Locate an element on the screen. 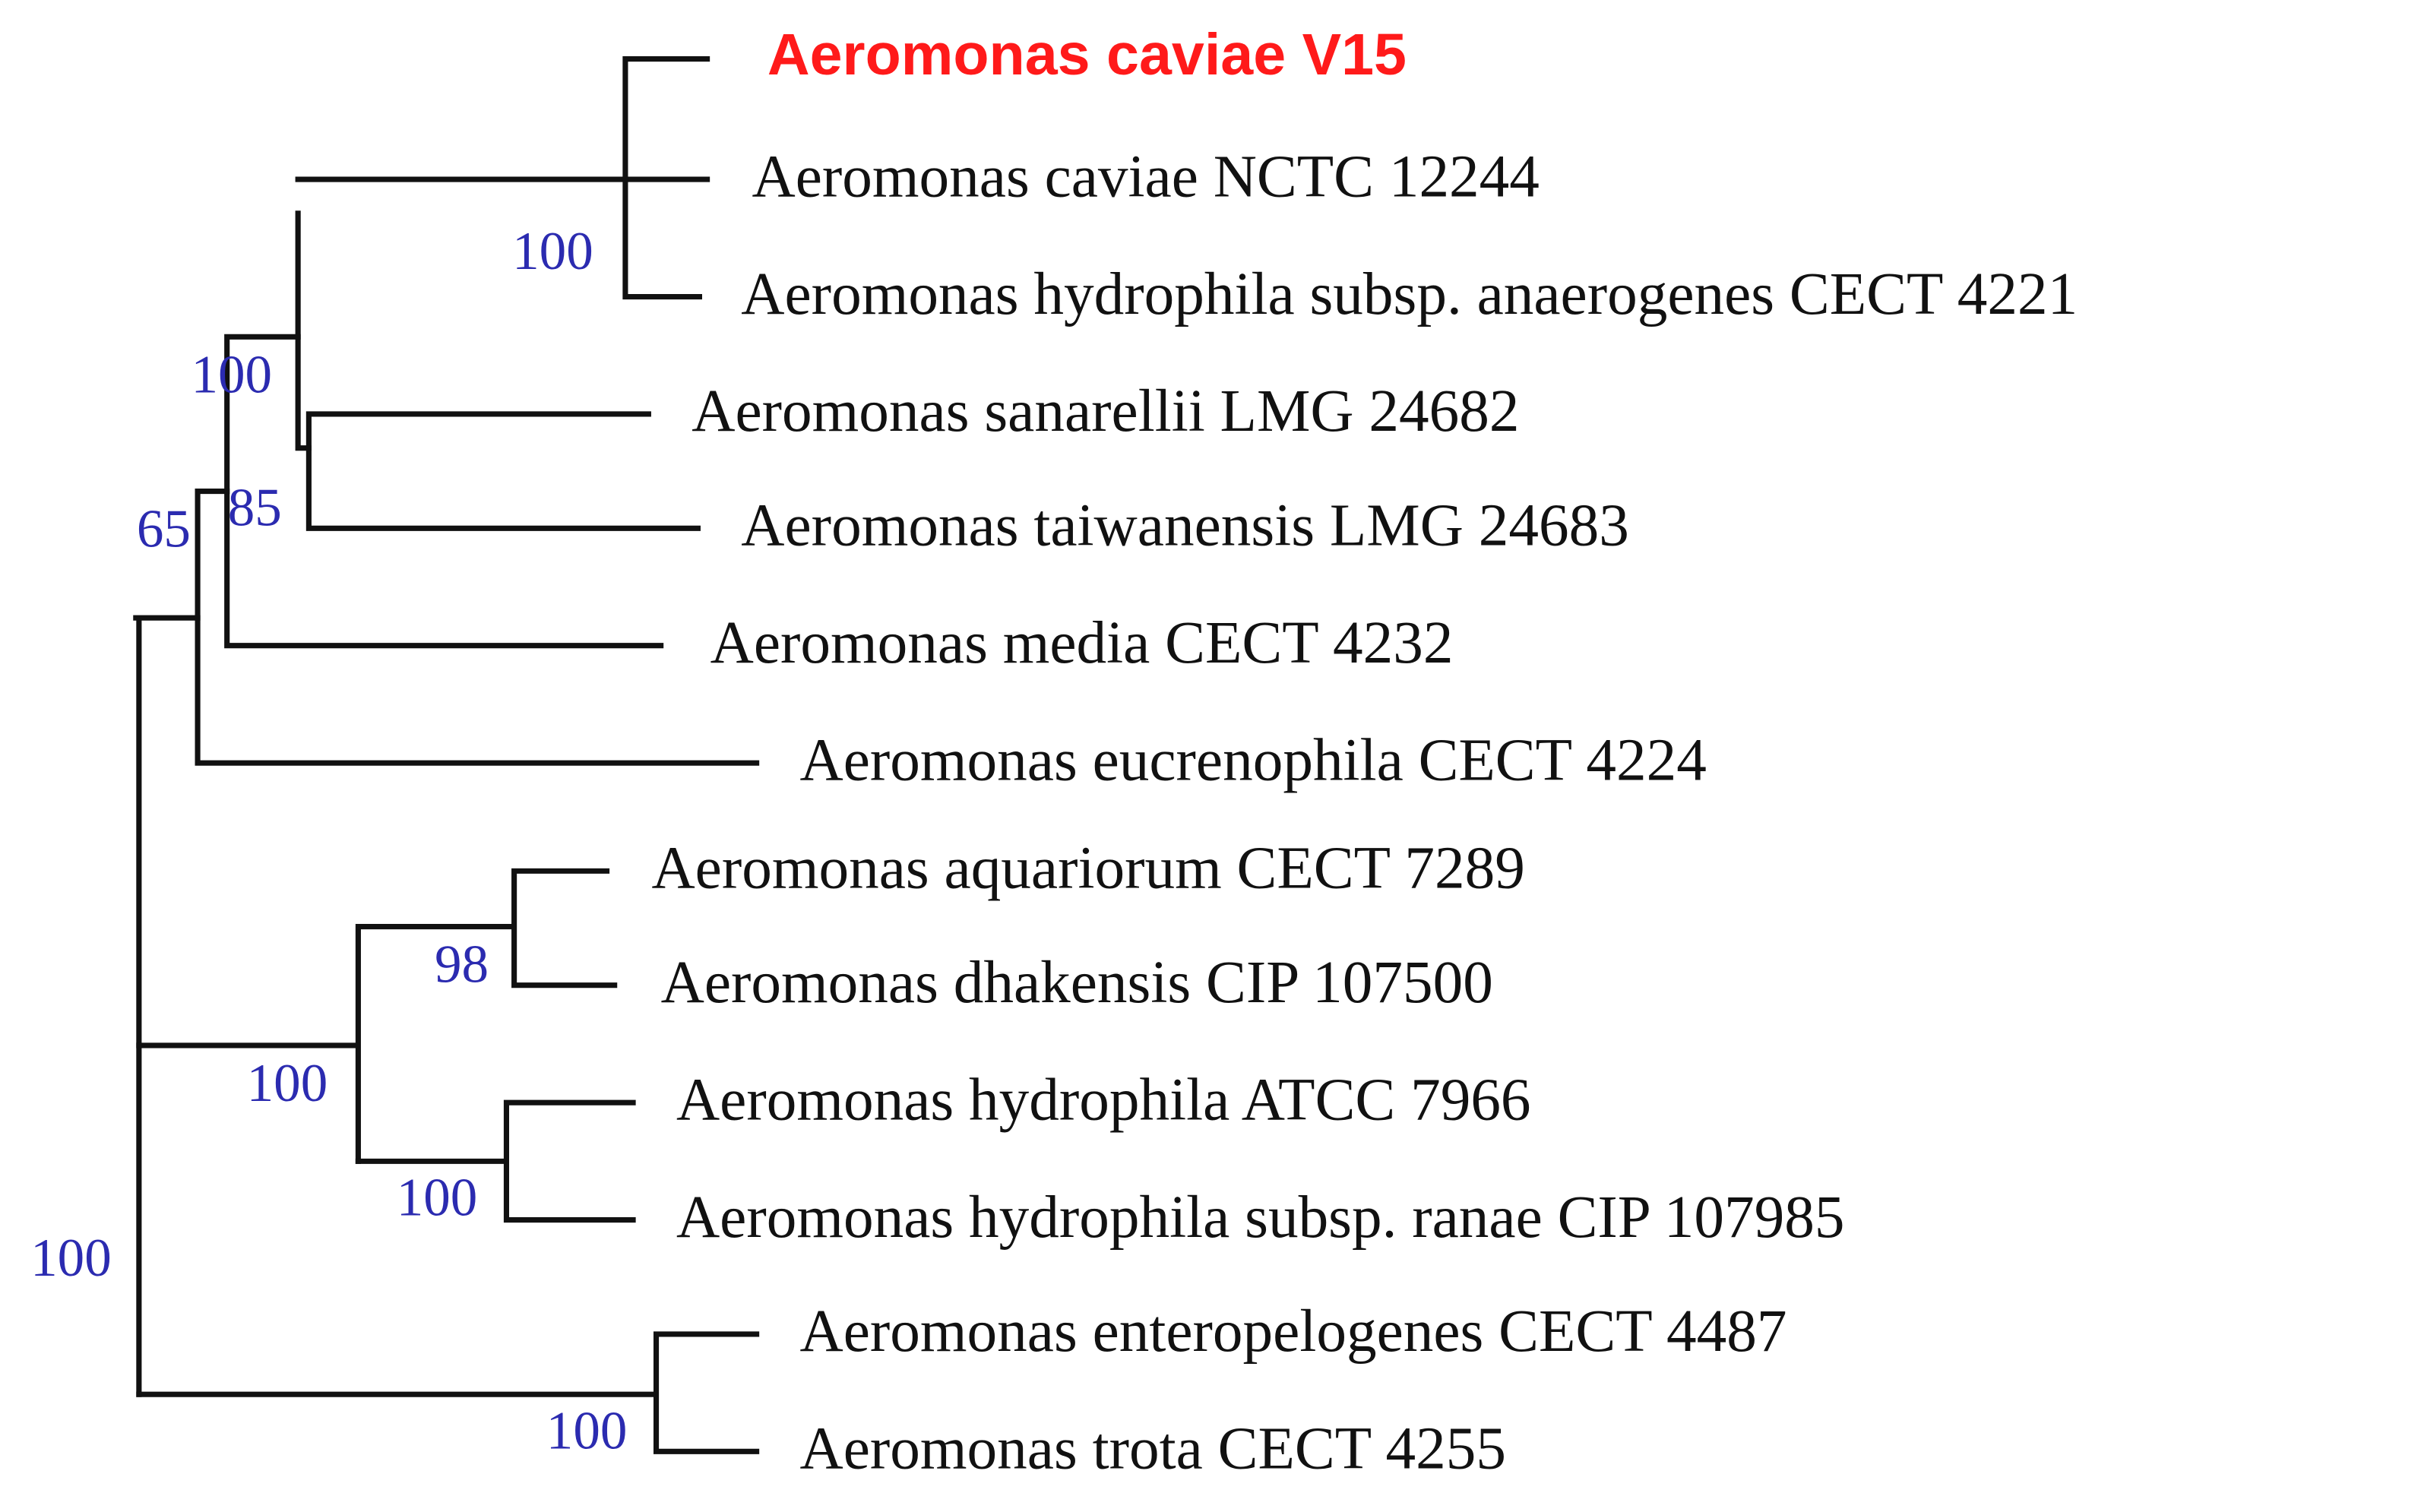 Image resolution: width=2421 pixels, height=1512 pixels. leaf-label: Aeromonas hydrophila ATCC 7966 is located at coordinates (1104, 1099).